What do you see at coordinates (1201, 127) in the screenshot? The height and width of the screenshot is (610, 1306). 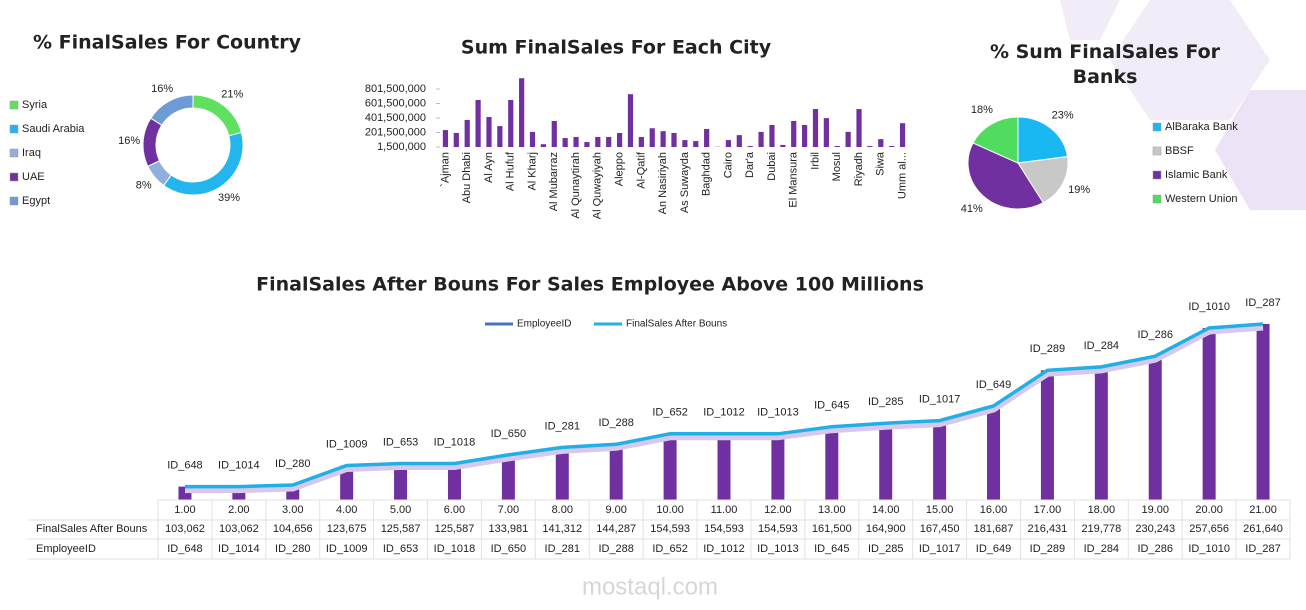 I see `legend-label: AlBaraka Bank` at bounding box center [1201, 127].